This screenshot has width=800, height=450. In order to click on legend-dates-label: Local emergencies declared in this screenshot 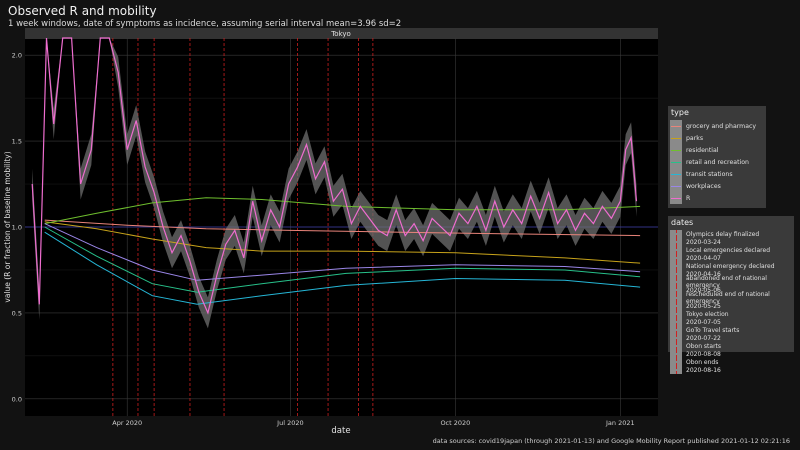, I will do `click(728, 250)`.